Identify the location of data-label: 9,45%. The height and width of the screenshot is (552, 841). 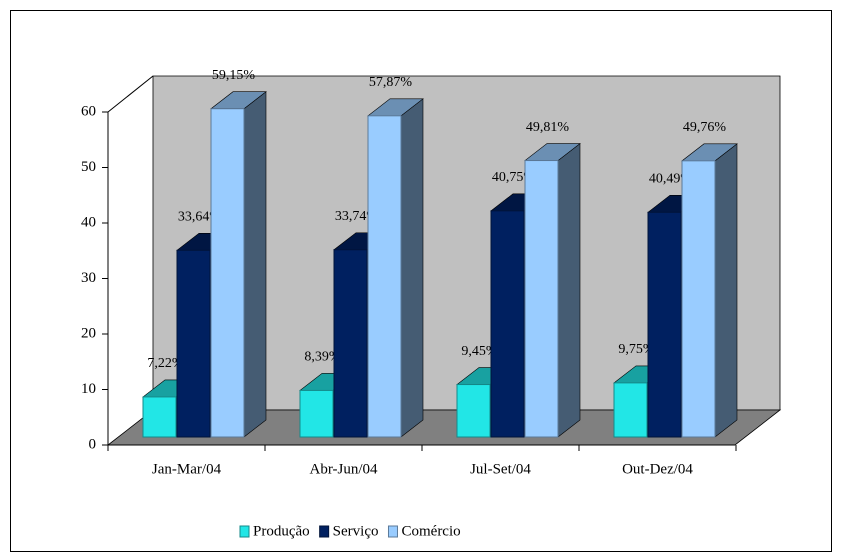
(479, 351).